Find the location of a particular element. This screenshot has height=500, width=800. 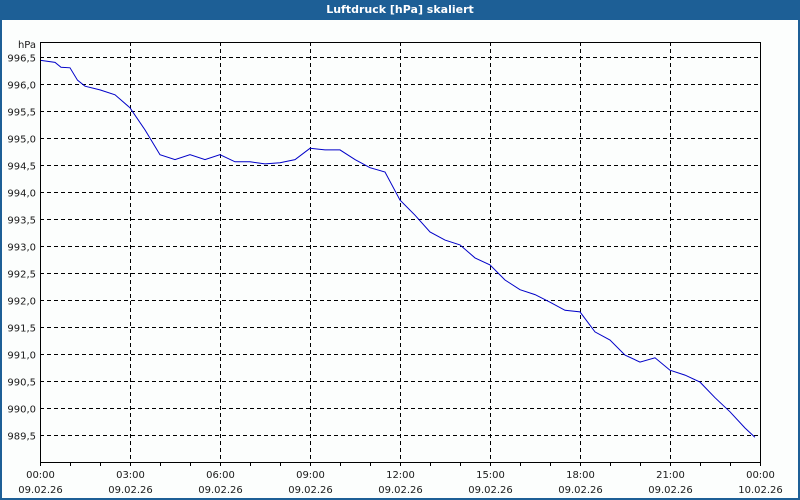

y-tick-label: 990,5 is located at coordinates (21, 383).